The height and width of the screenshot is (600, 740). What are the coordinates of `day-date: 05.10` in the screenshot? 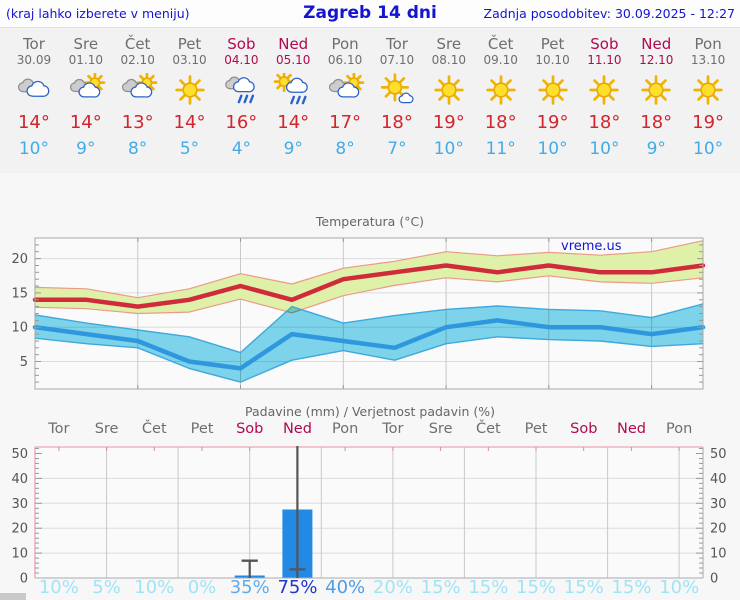 It's located at (293, 60).